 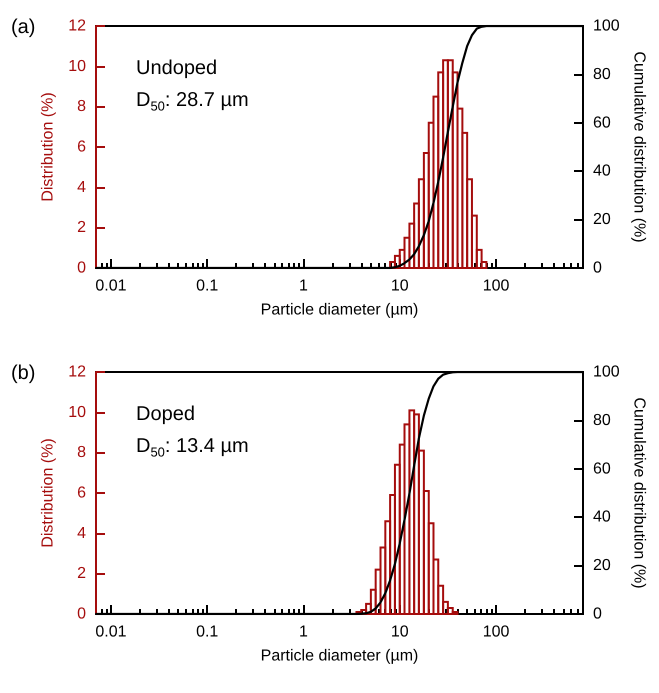 I want to click on annotation: Undoped, so click(x=177, y=68).